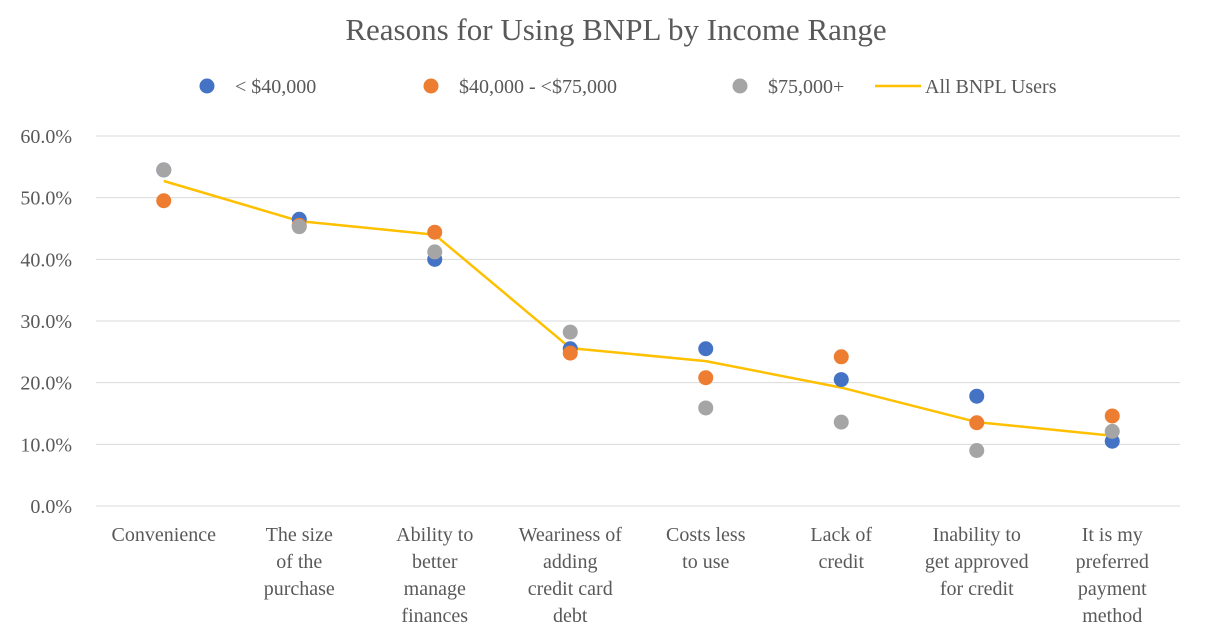  I want to click on x-category-label: Ability to better manage finances, so click(434, 575).